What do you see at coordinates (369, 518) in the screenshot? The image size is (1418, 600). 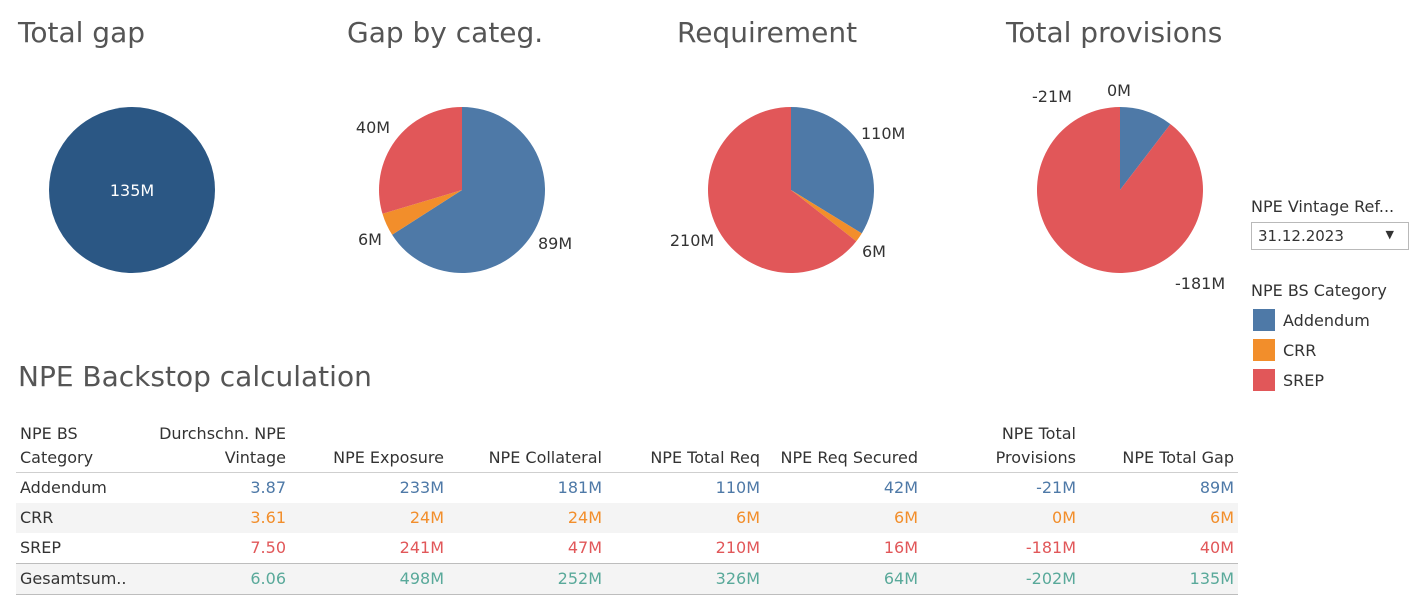 I see `cell-exposure: 24M` at bounding box center [369, 518].